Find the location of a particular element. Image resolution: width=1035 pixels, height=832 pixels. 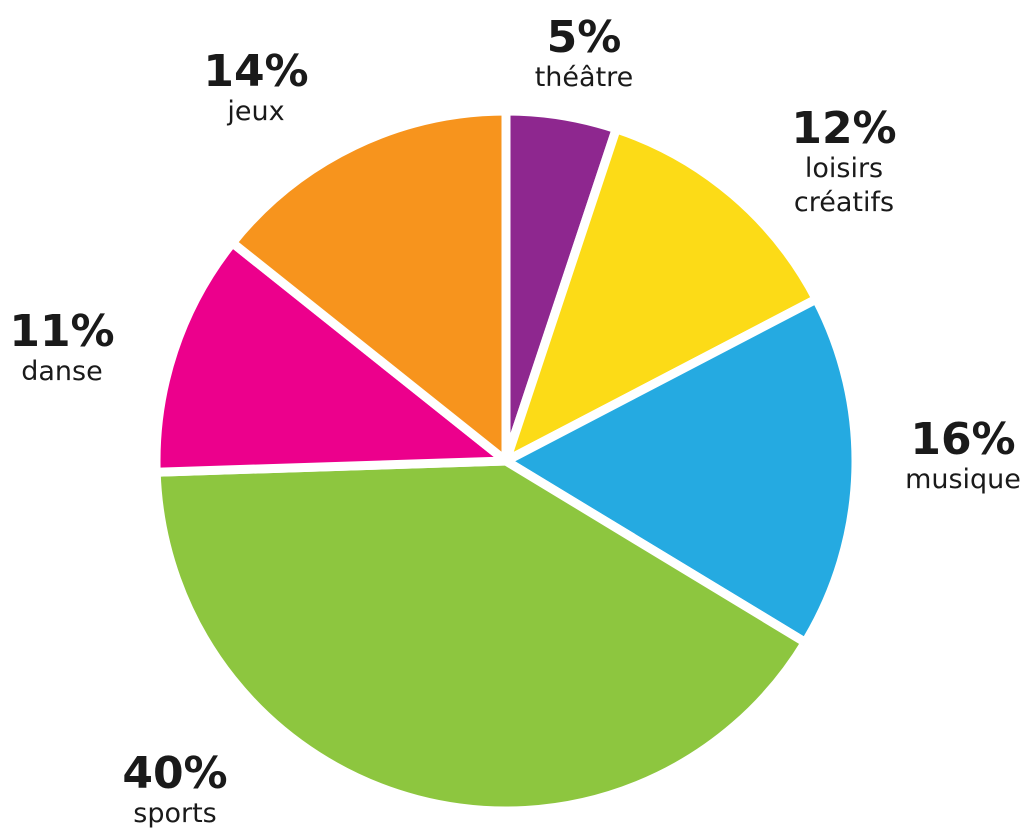

pie-slice-loisirs-créatifs is located at coordinates (661, 295).